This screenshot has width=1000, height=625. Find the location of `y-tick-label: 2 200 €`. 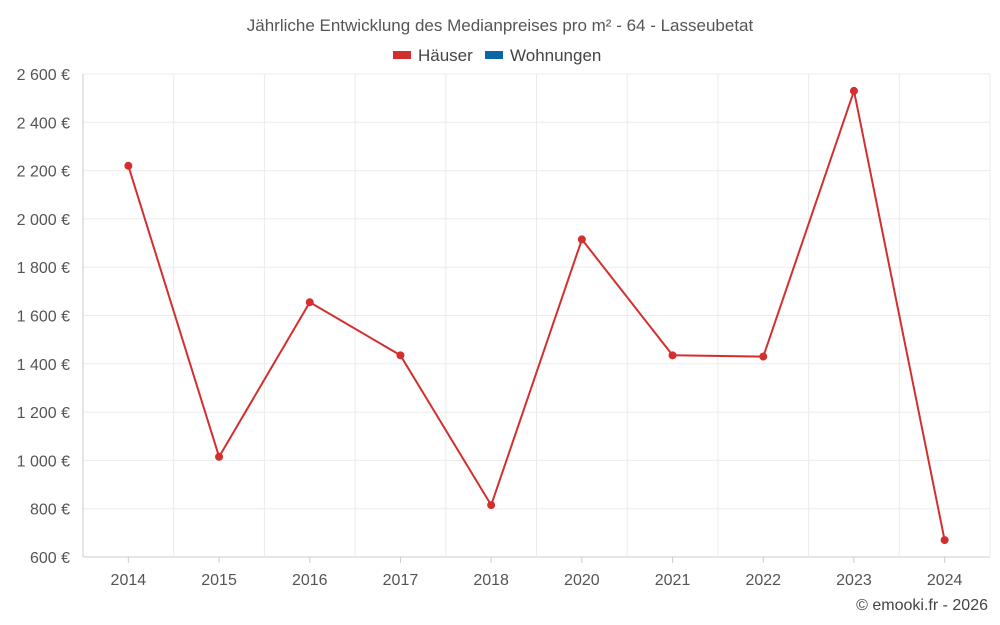

y-tick-label: 2 200 € is located at coordinates (43, 172).